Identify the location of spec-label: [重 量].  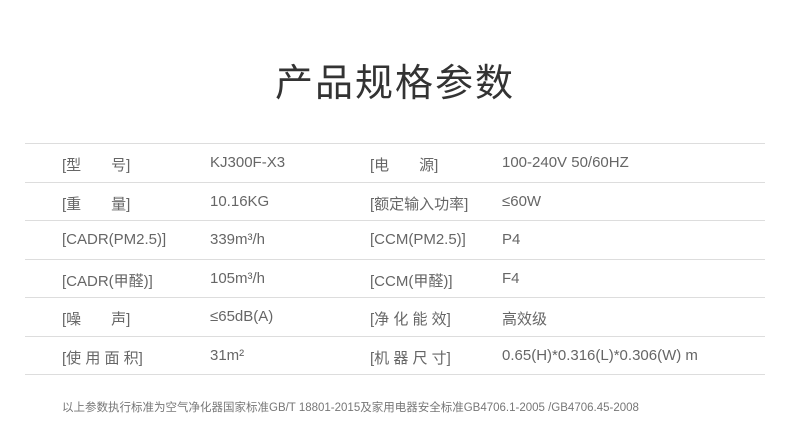
(96, 204).